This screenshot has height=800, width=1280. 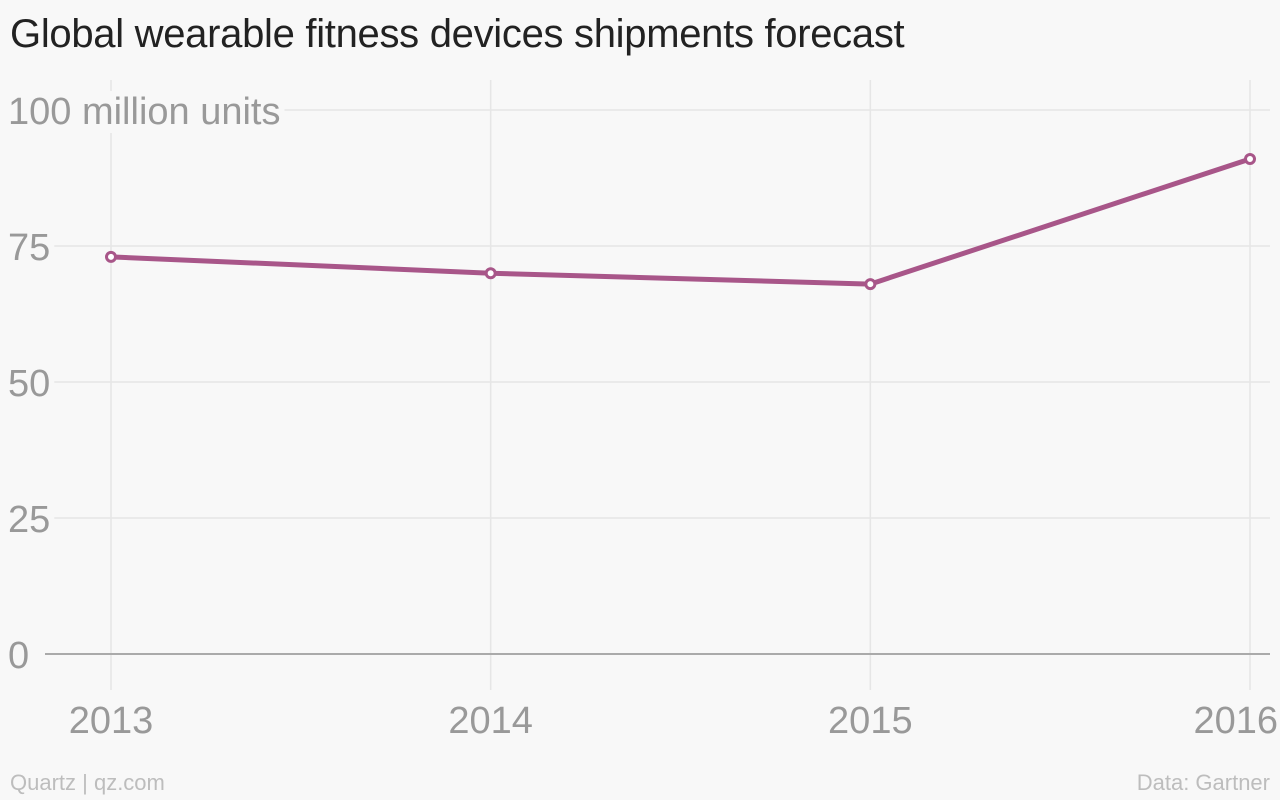 I want to click on y-tick-label: 25, so click(x=29, y=520).